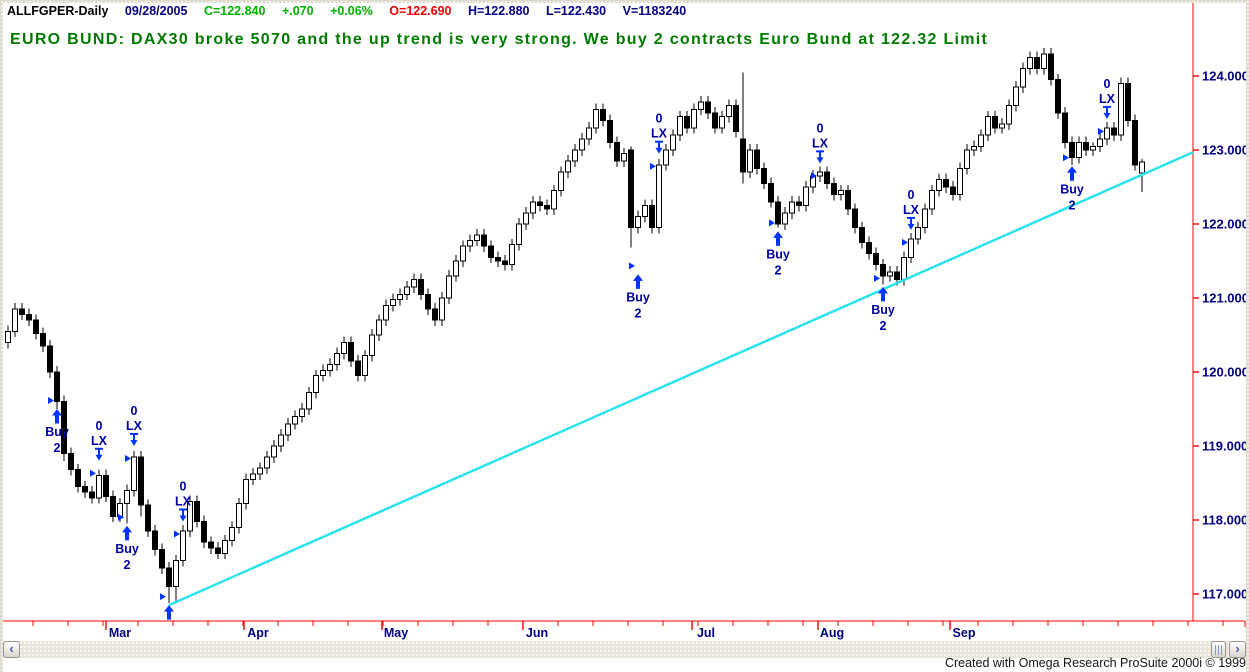  I want to click on svg-text: Jul, so click(706, 633).